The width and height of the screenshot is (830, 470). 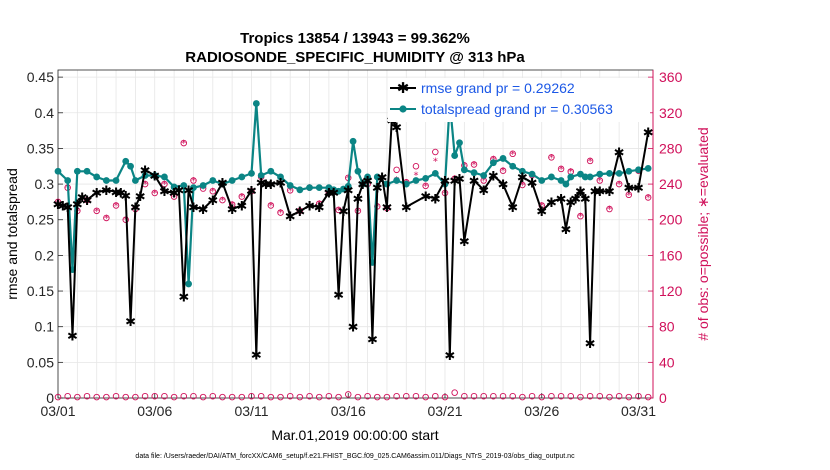 I want to click on y-tick-label: 0.2, so click(x=45, y=255).